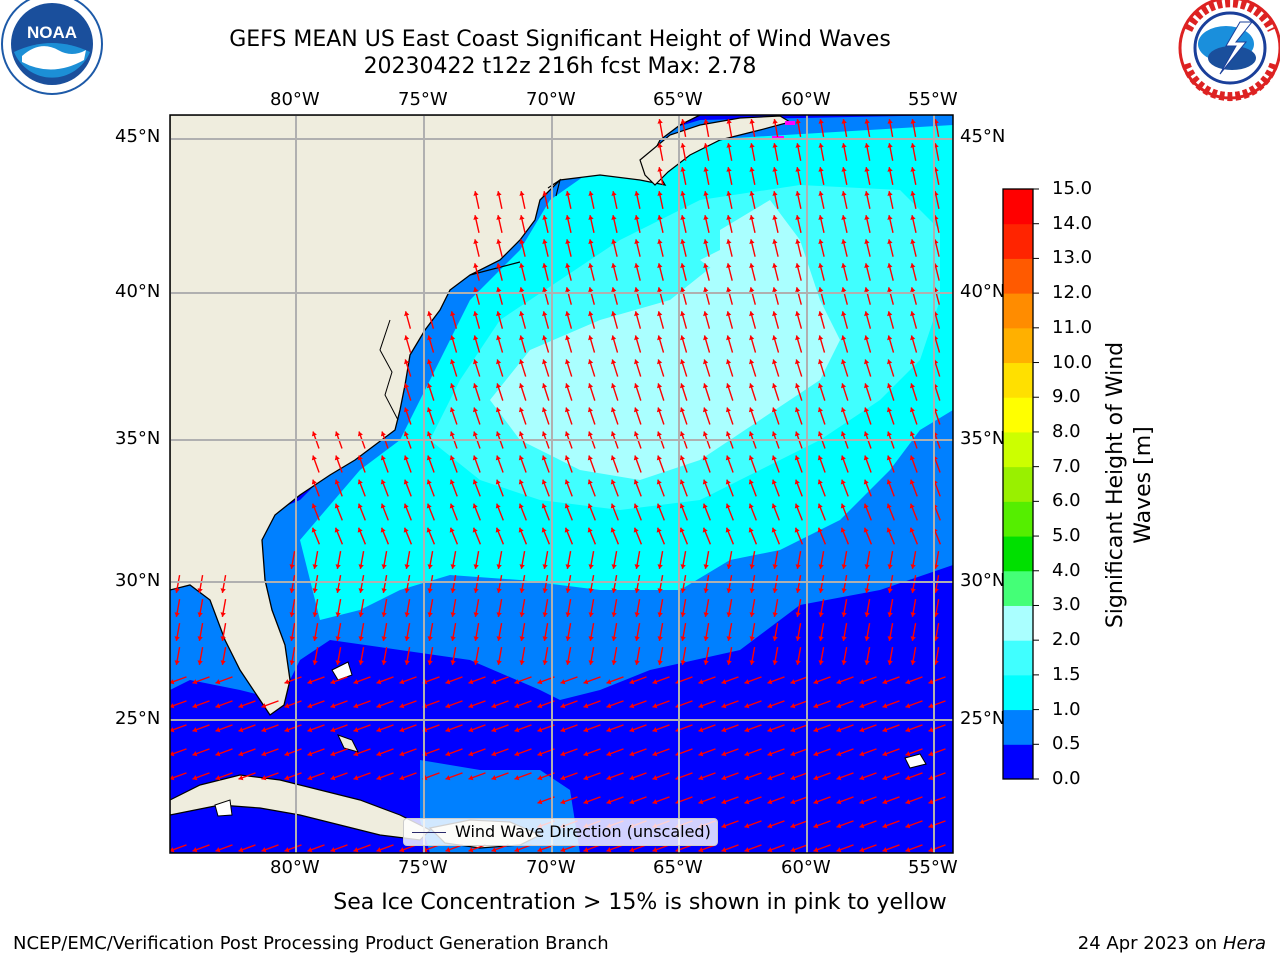 Image resolution: width=1280 pixels, height=960 pixels. I want to click on lon-label-top-60w: 60°W, so click(806, 99).